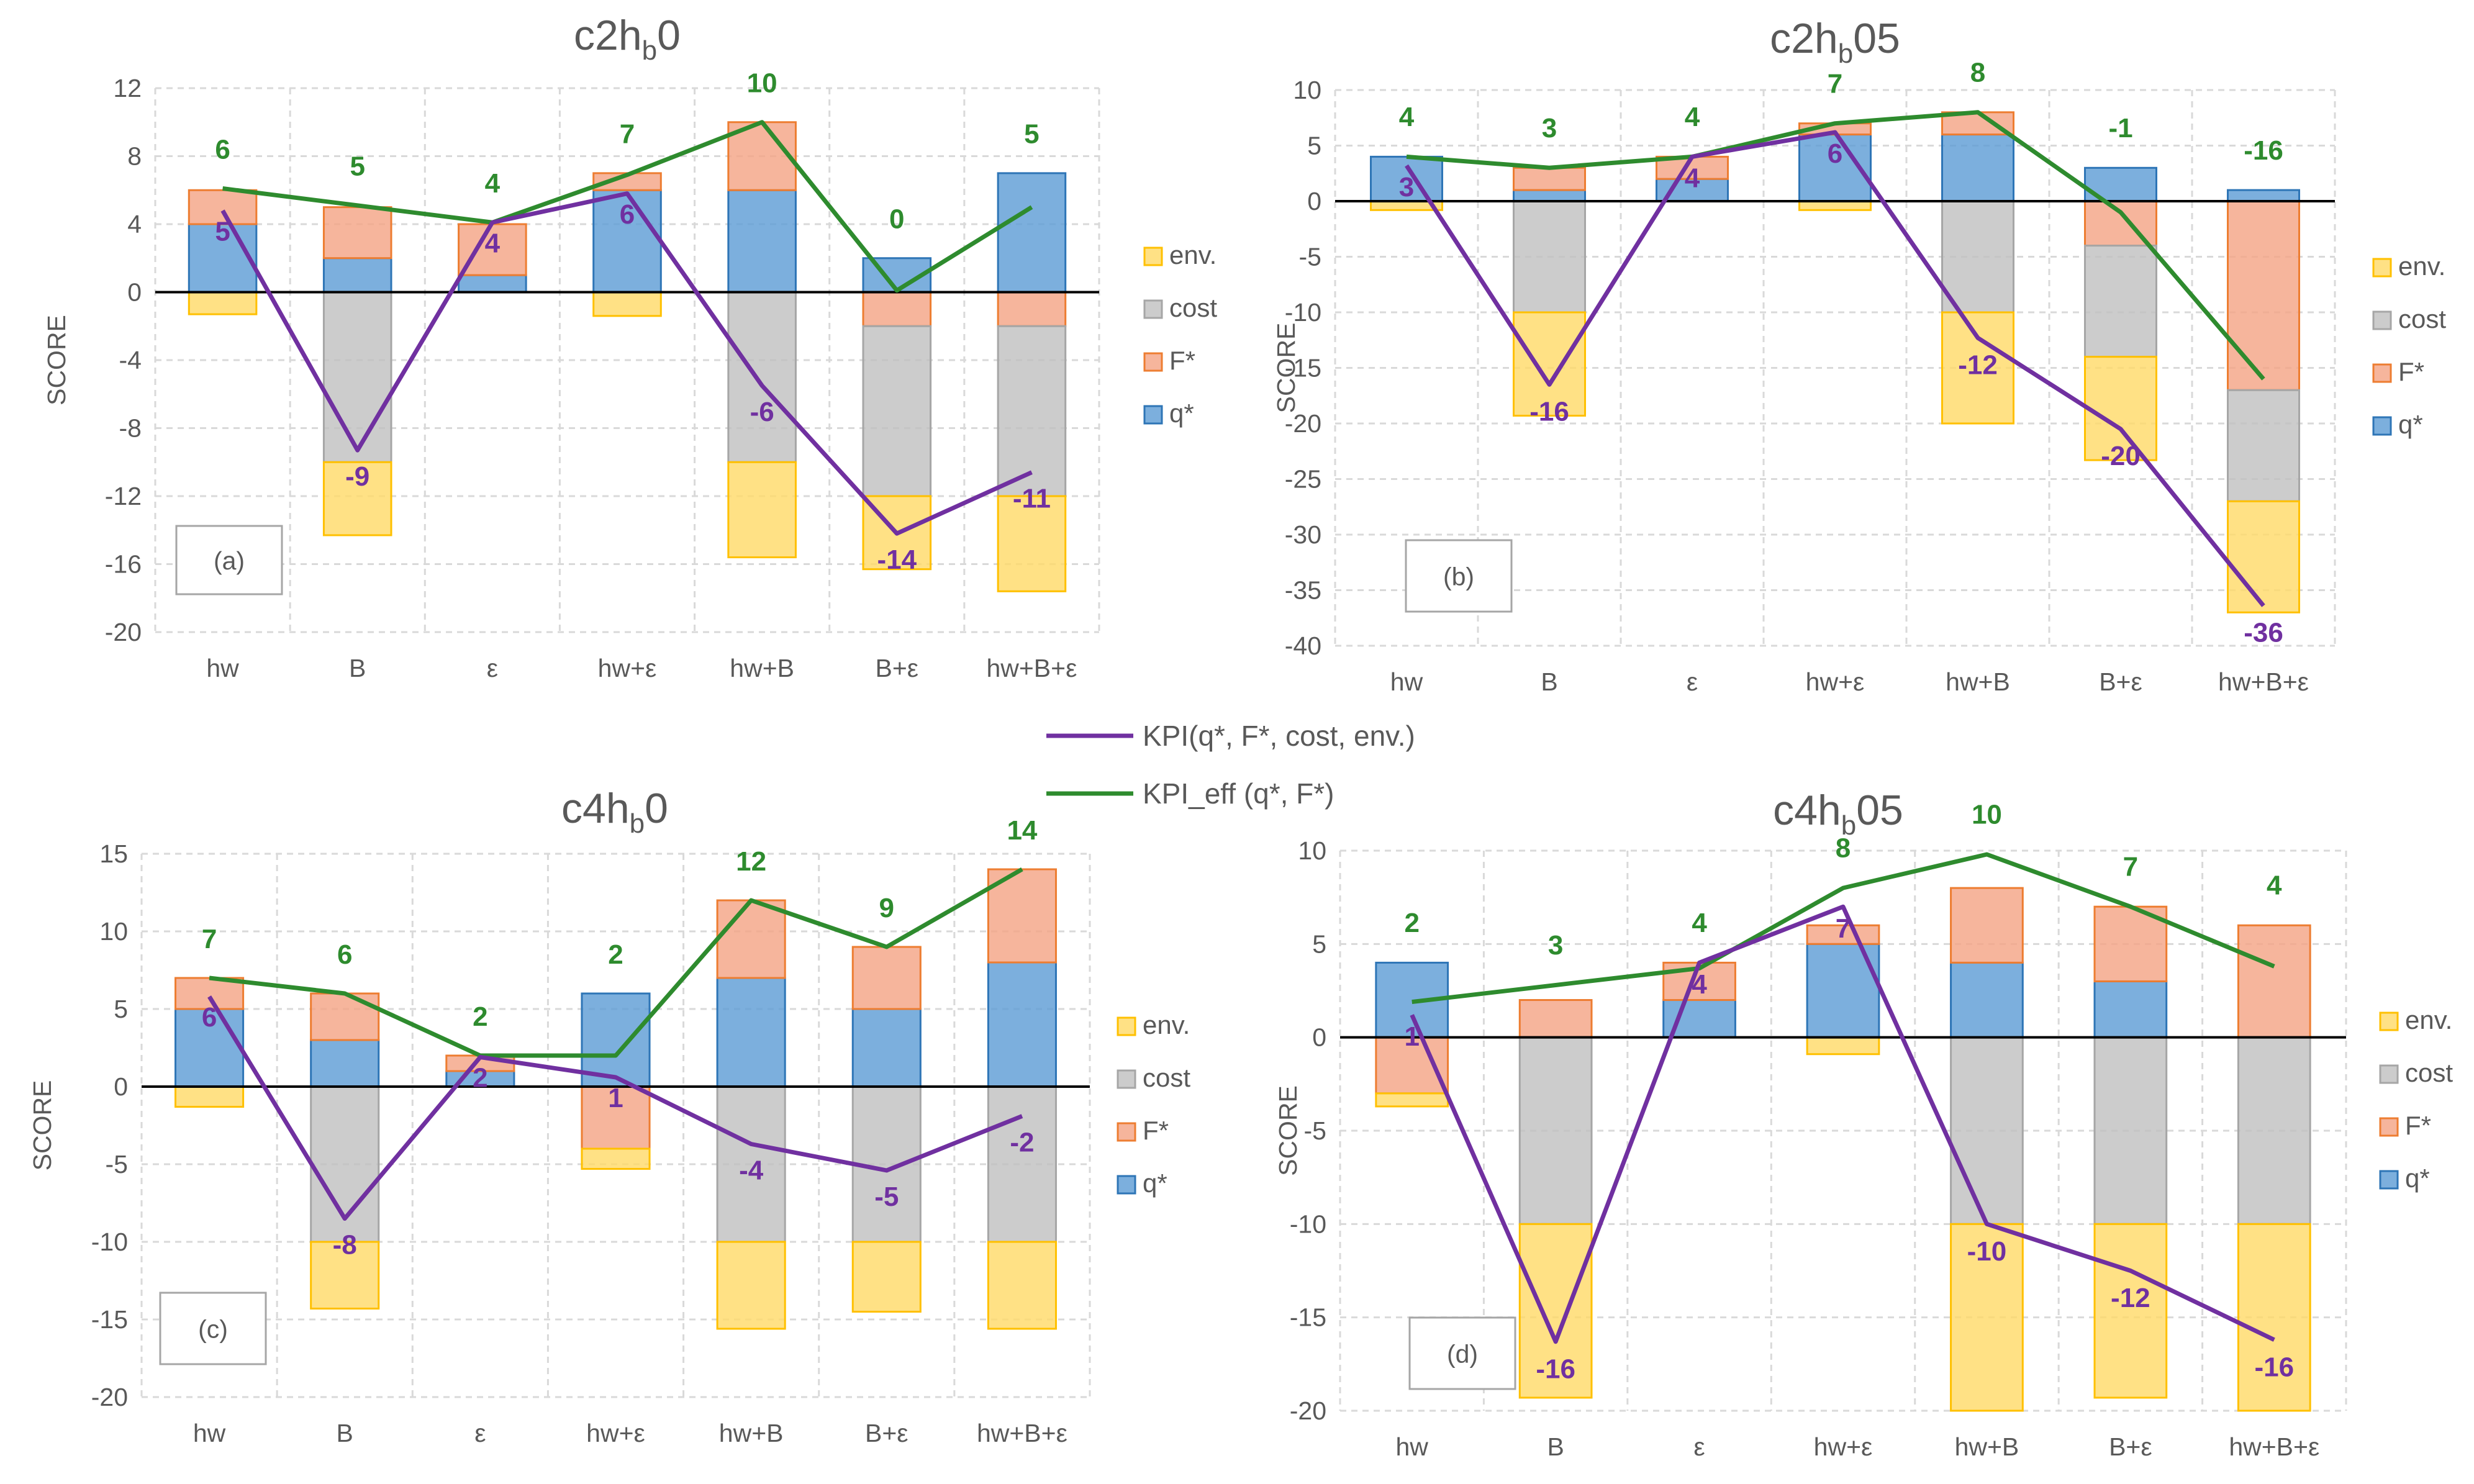 The height and width of the screenshot is (1484, 2474). Describe the element at coordinates (117, 1164) in the screenshot. I see `y-tick-label: -5` at that location.